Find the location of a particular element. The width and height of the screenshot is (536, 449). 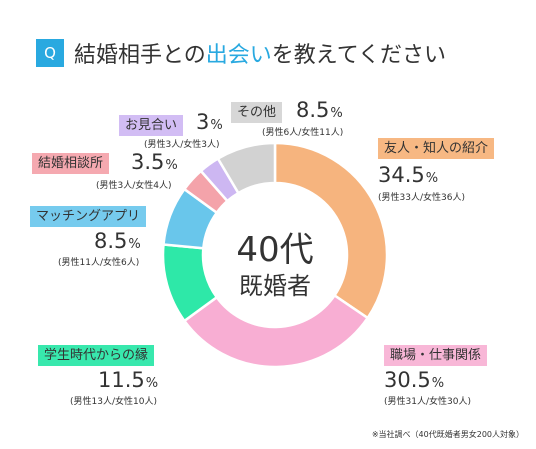

center-age-label: 40代 is located at coordinates (275, 250).